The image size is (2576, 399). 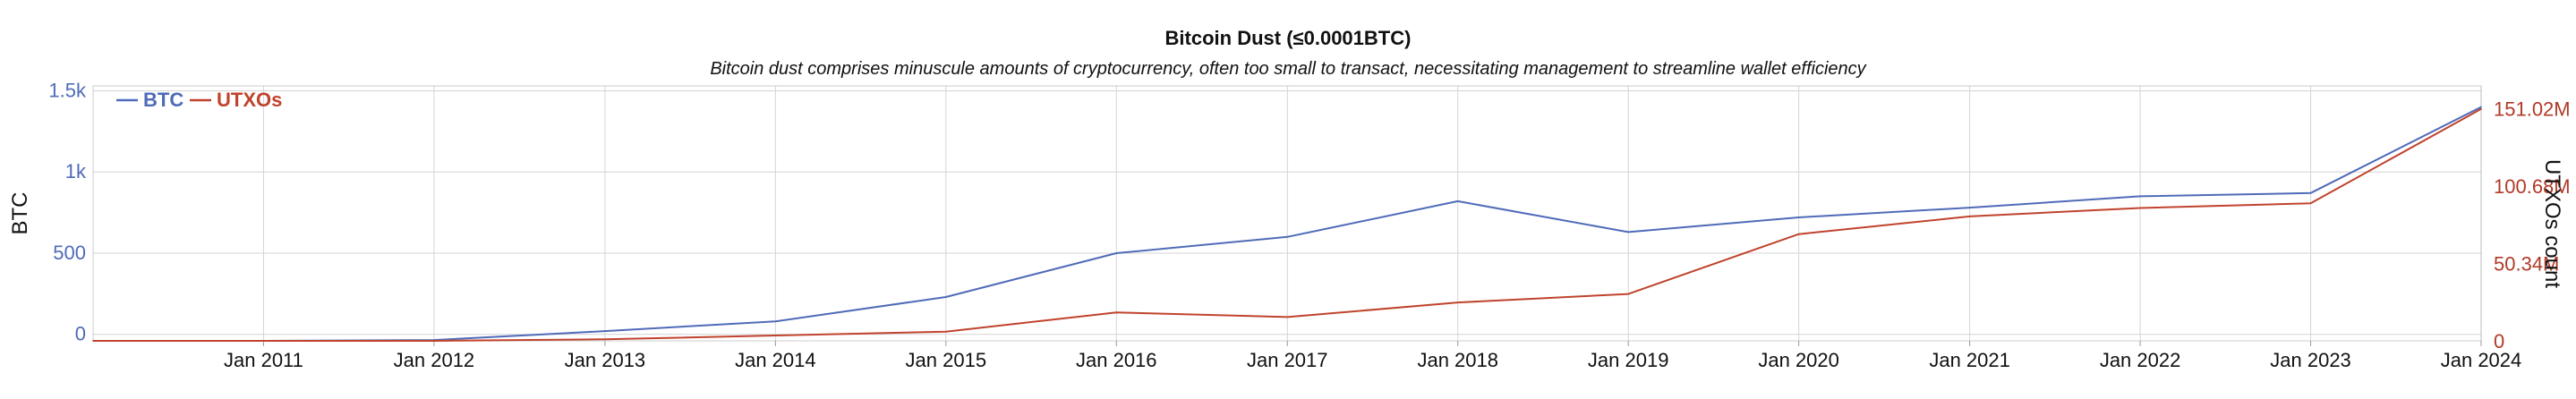 I want to click on x-tick-label: Jan 2012, so click(x=434, y=360).